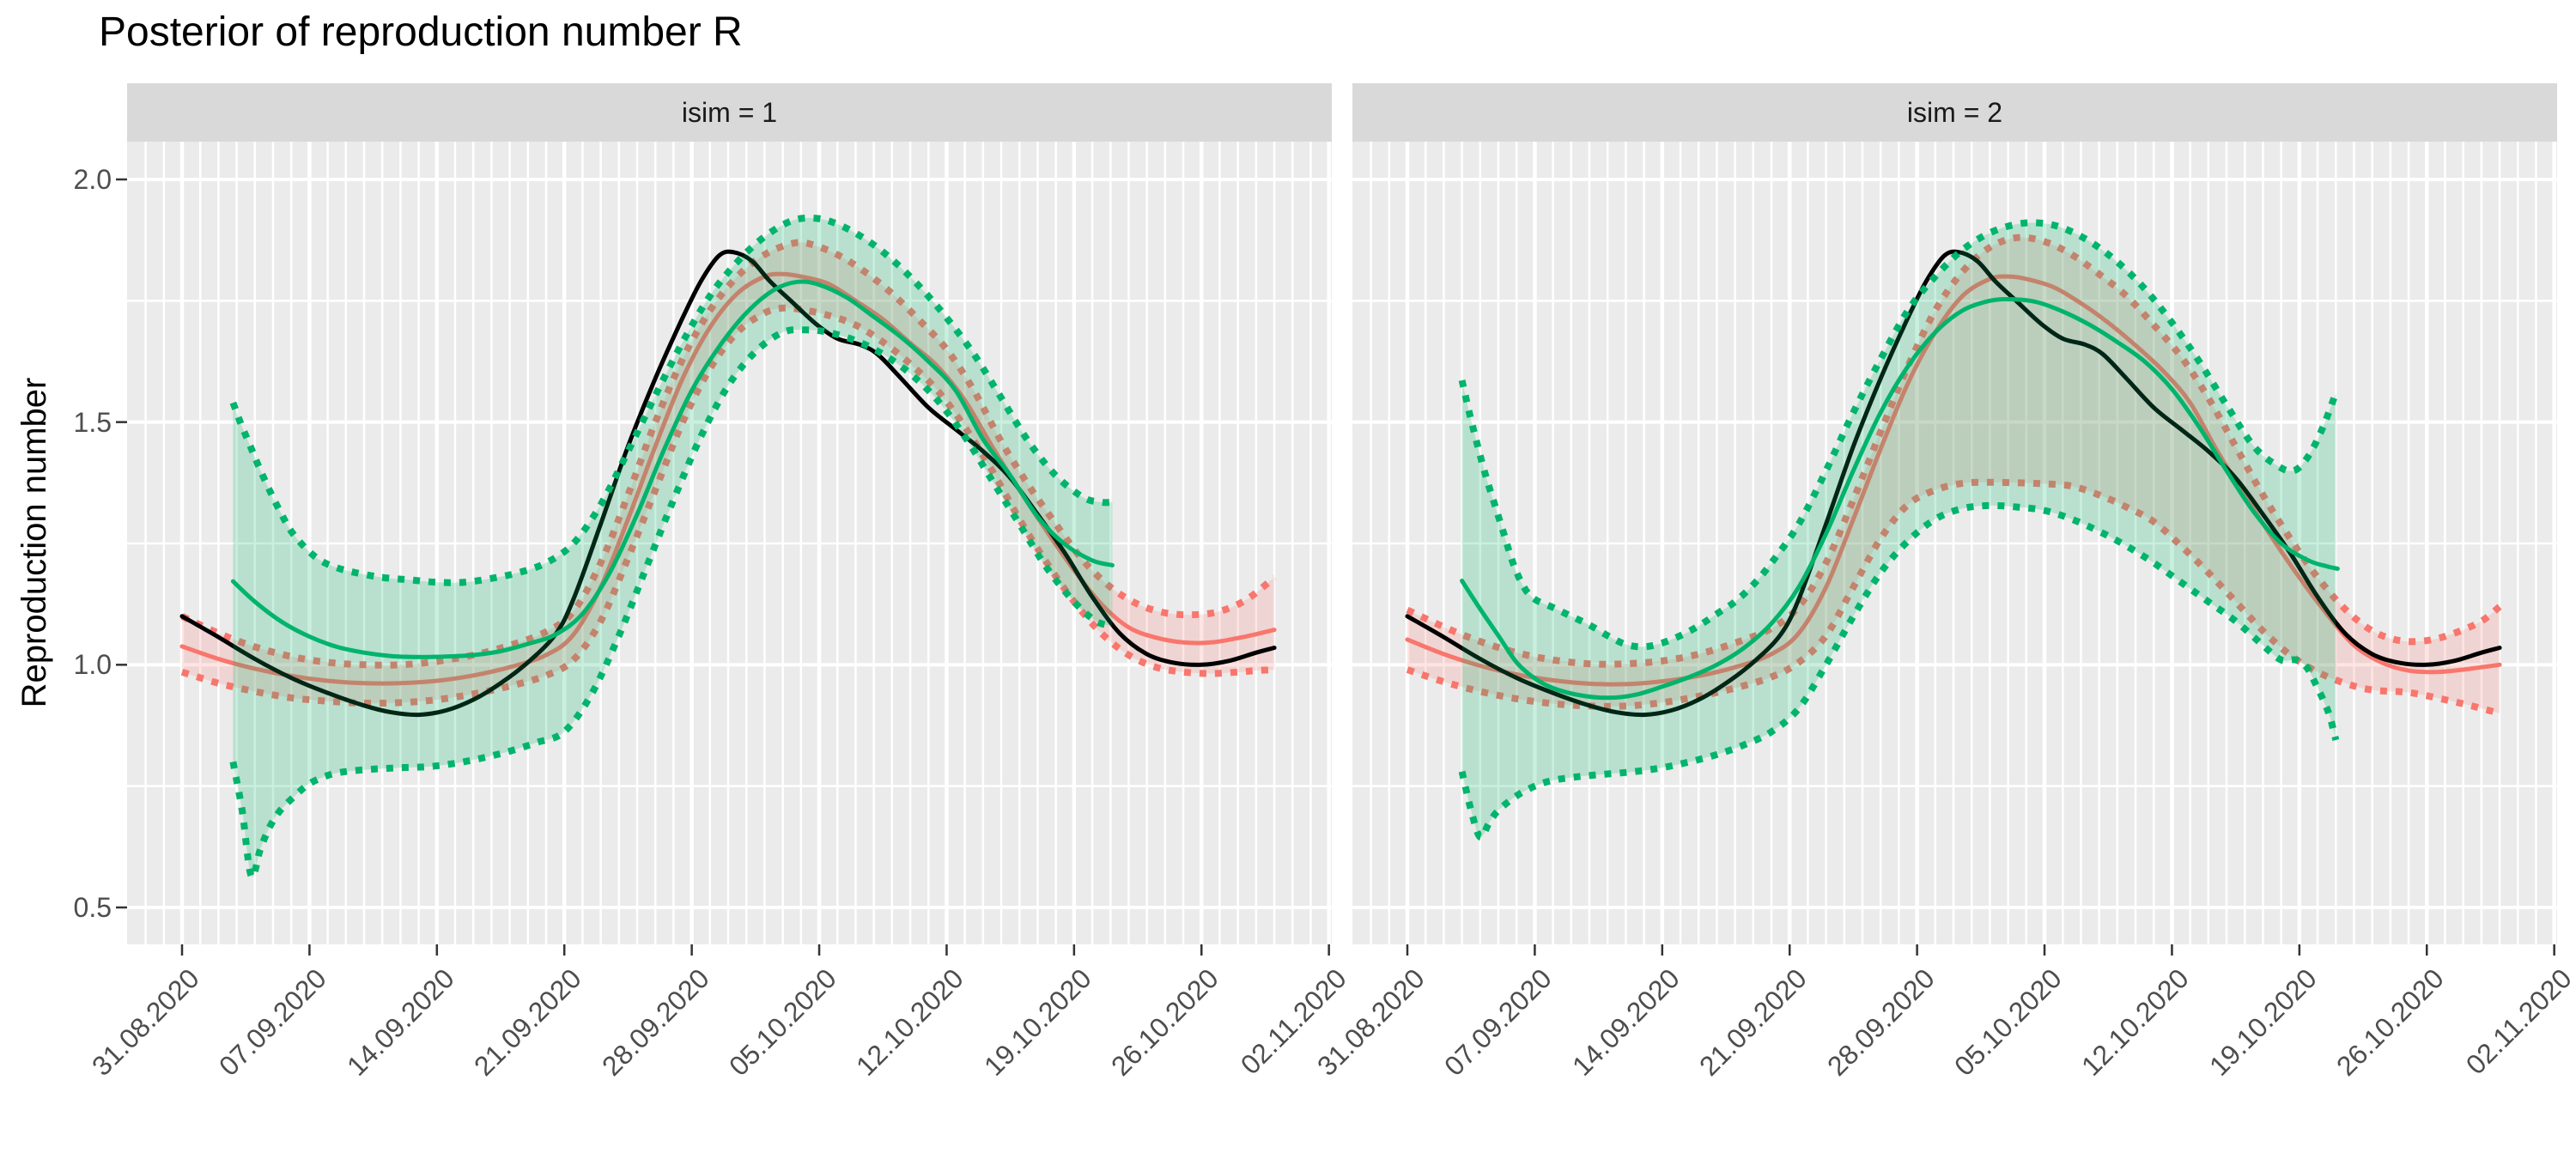  Describe the element at coordinates (421, 32) in the screenshot. I see `plot-title: Posterior of reproduction number R` at that location.